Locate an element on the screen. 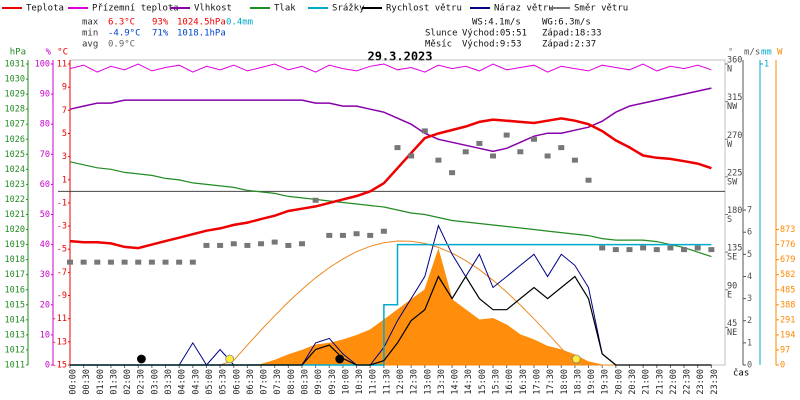 The height and width of the screenshot is (400, 800). y-tick-label: 45 is located at coordinates (732, 324).